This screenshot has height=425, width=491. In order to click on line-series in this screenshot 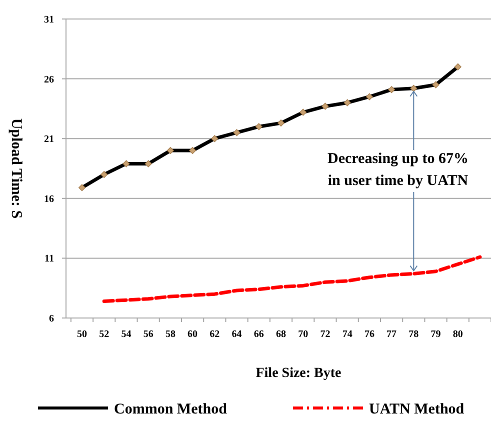, I will do `click(292, 279)`.